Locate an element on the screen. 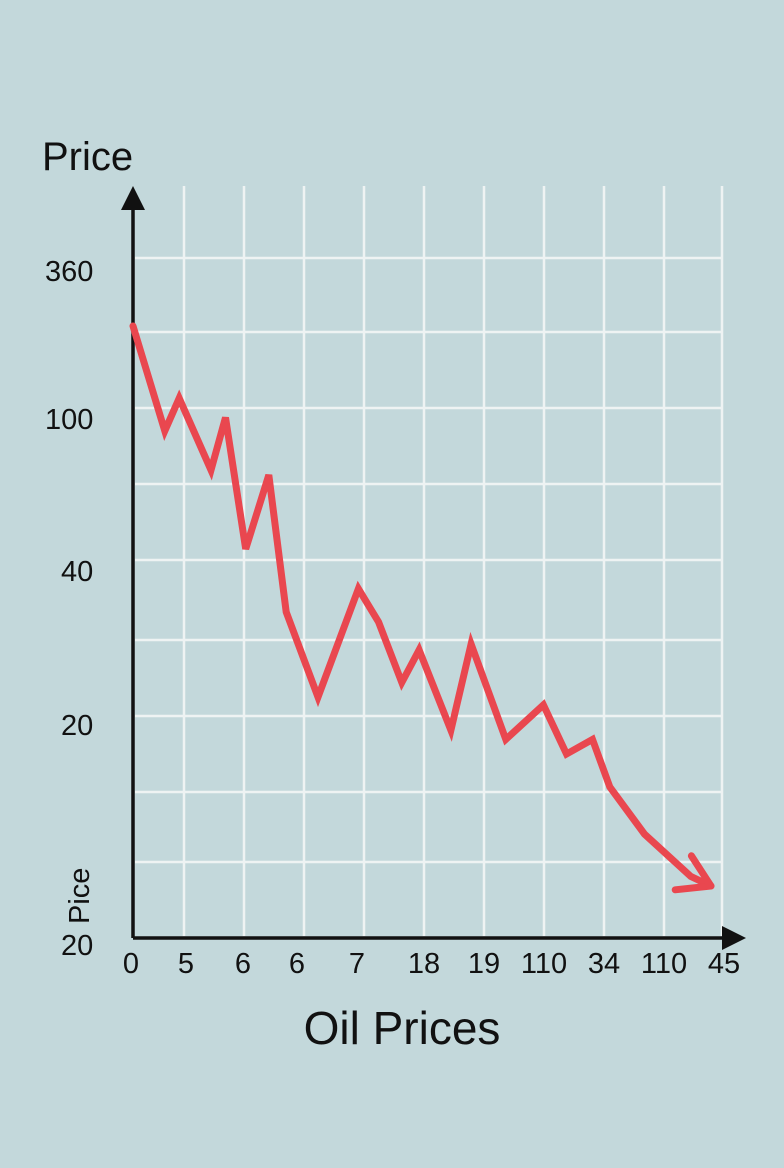  x-tick-label: 34 is located at coordinates (604, 964).